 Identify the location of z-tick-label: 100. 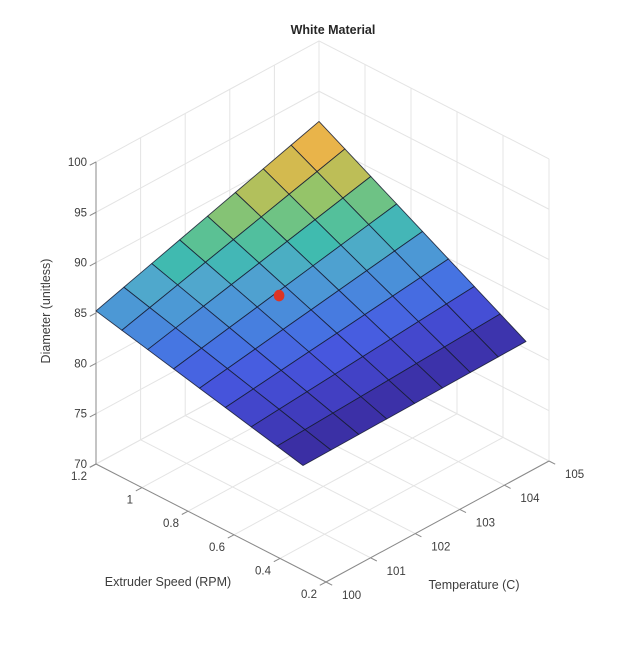
(77, 163).